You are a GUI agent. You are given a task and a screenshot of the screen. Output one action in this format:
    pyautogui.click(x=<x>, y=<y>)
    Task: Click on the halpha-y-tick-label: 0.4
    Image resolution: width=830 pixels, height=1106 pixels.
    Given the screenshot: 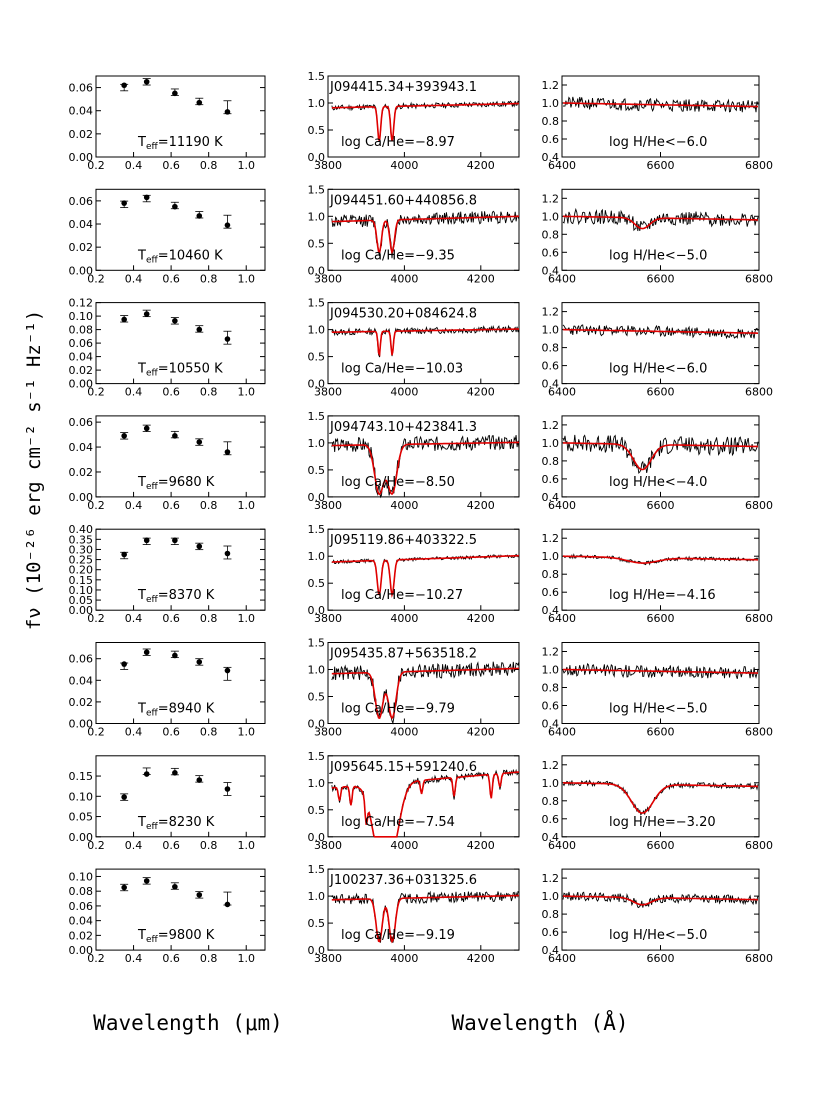 What is the action you would take?
    pyautogui.click(x=551, y=270)
    